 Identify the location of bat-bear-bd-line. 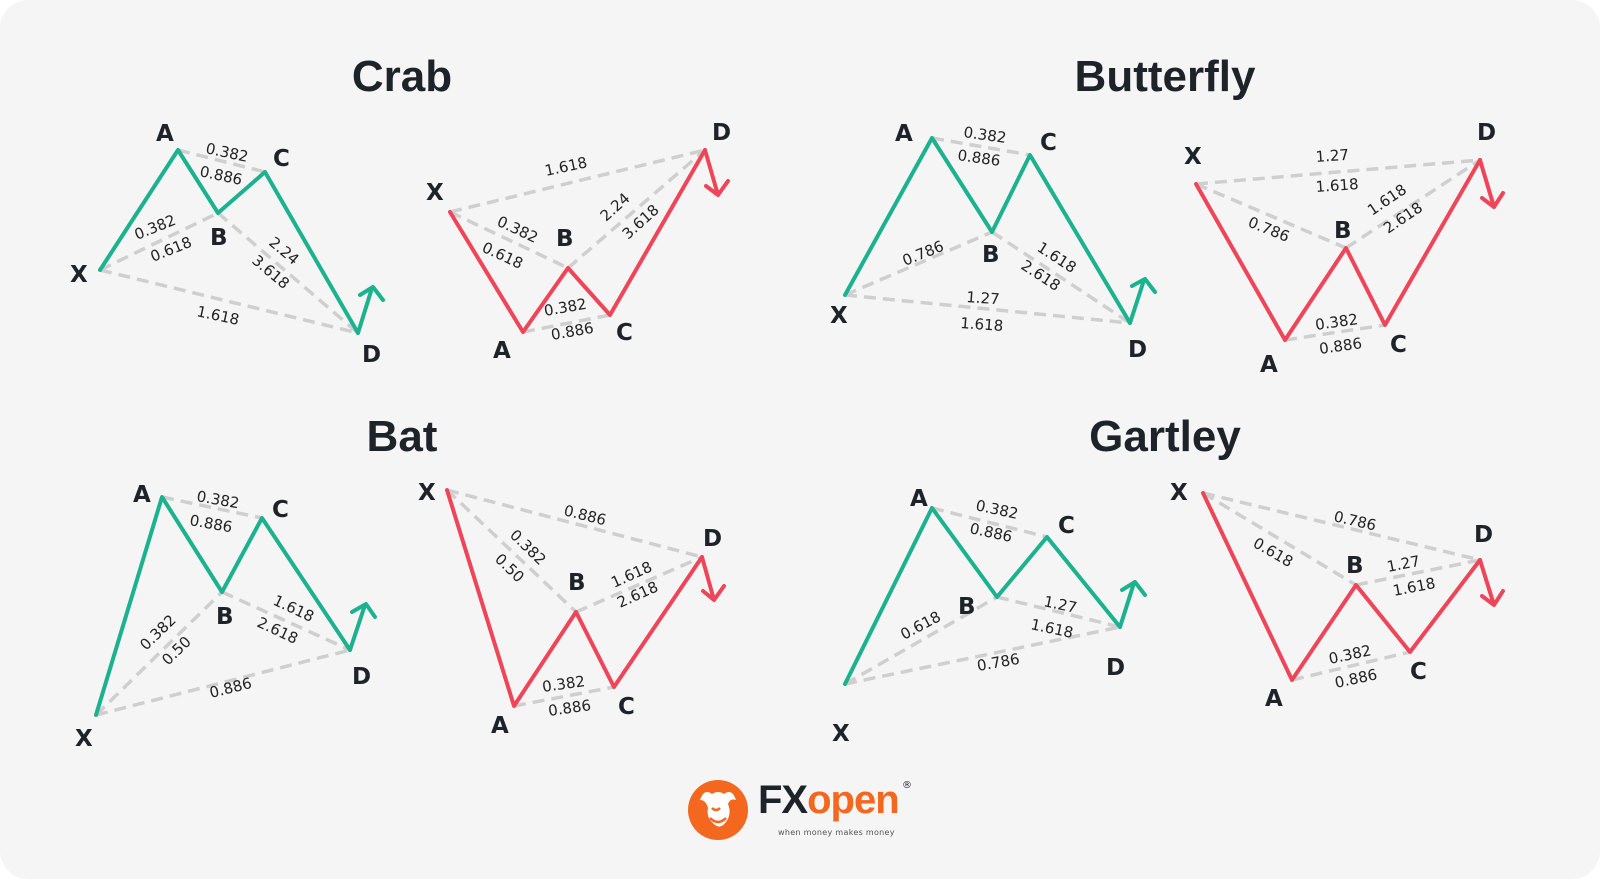
(639, 584).